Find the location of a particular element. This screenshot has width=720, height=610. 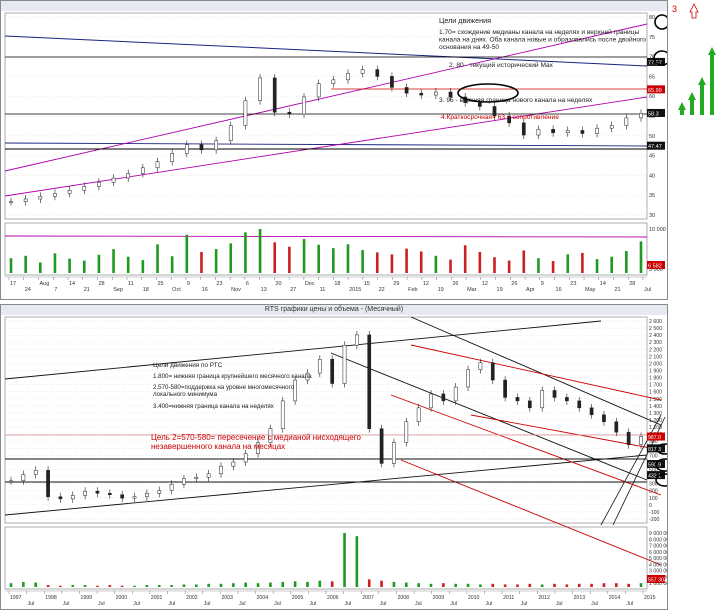

price-tick-label: 80 is located at coordinates (652, 18).